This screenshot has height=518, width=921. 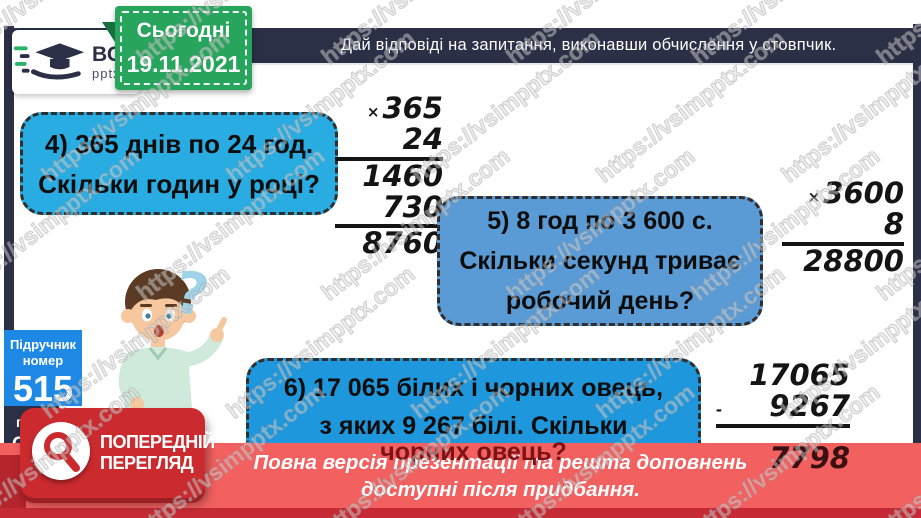 What do you see at coordinates (179, 143) in the screenshot?
I see `problem-4-line-1: 4) 365 днів по 24 год.` at bounding box center [179, 143].